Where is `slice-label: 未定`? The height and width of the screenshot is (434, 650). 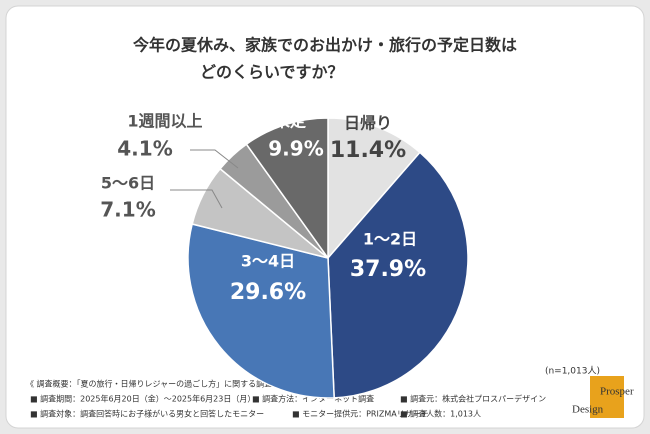
slice-label: 未定 is located at coordinates (289, 121).